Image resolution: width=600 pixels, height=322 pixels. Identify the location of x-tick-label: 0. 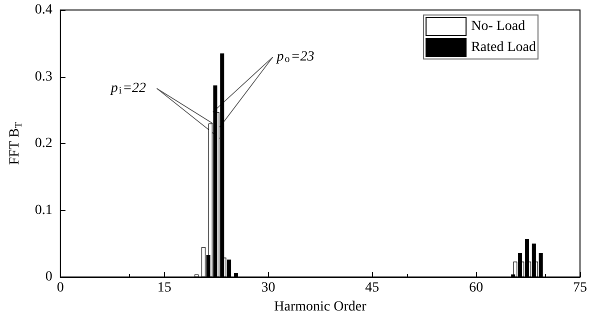
(60, 288).